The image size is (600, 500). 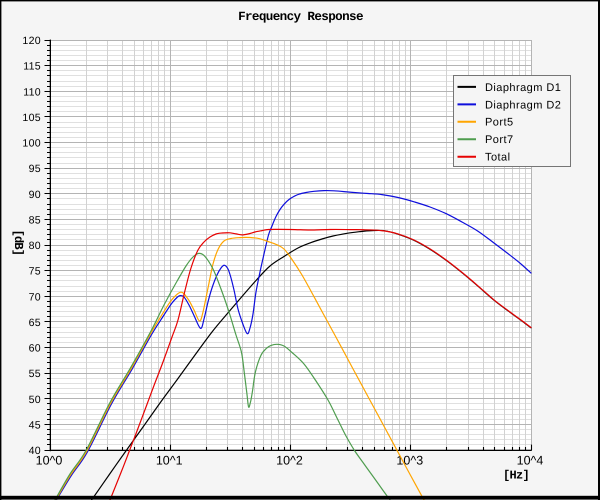 What do you see at coordinates (530, 460) in the screenshot?
I see `svg-text: 10^4` at bounding box center [530, 460].